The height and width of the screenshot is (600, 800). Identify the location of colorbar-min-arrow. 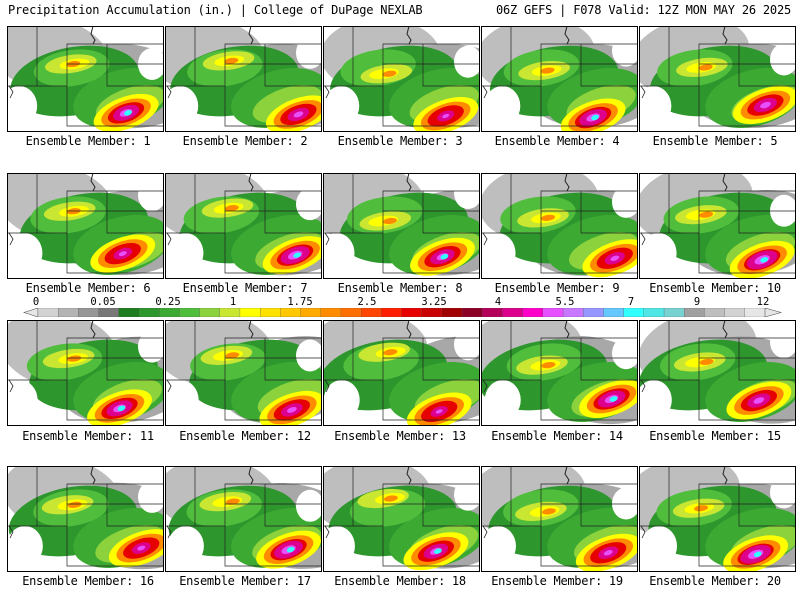
(31, 312).